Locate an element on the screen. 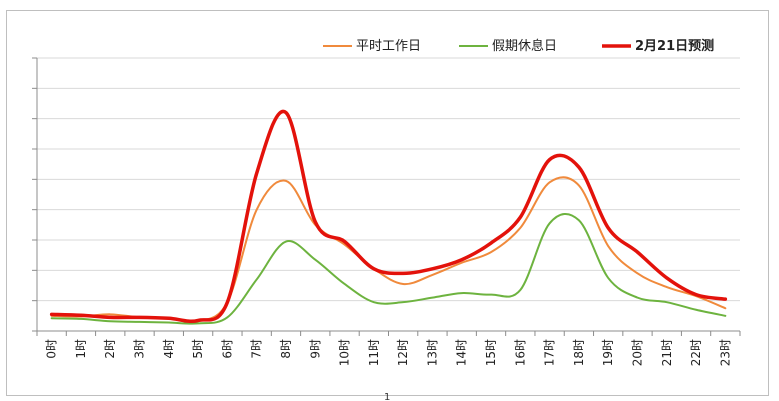  x-tick-label: 17时 is located at coordinates (550, 352).